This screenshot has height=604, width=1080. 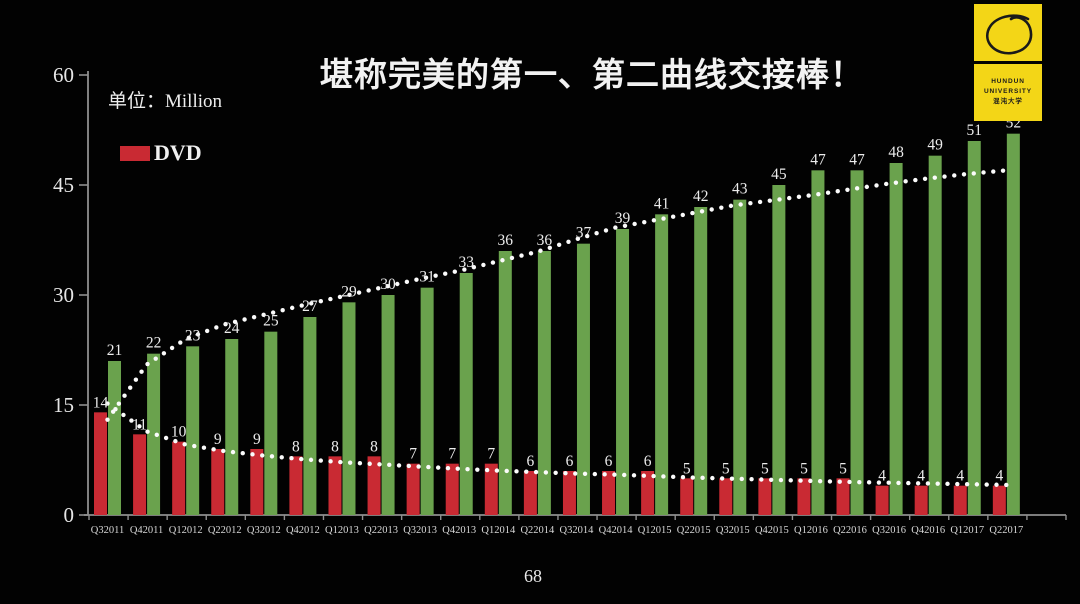 I want to click on x-category-label: Q22013, so click(x=381, y=530).